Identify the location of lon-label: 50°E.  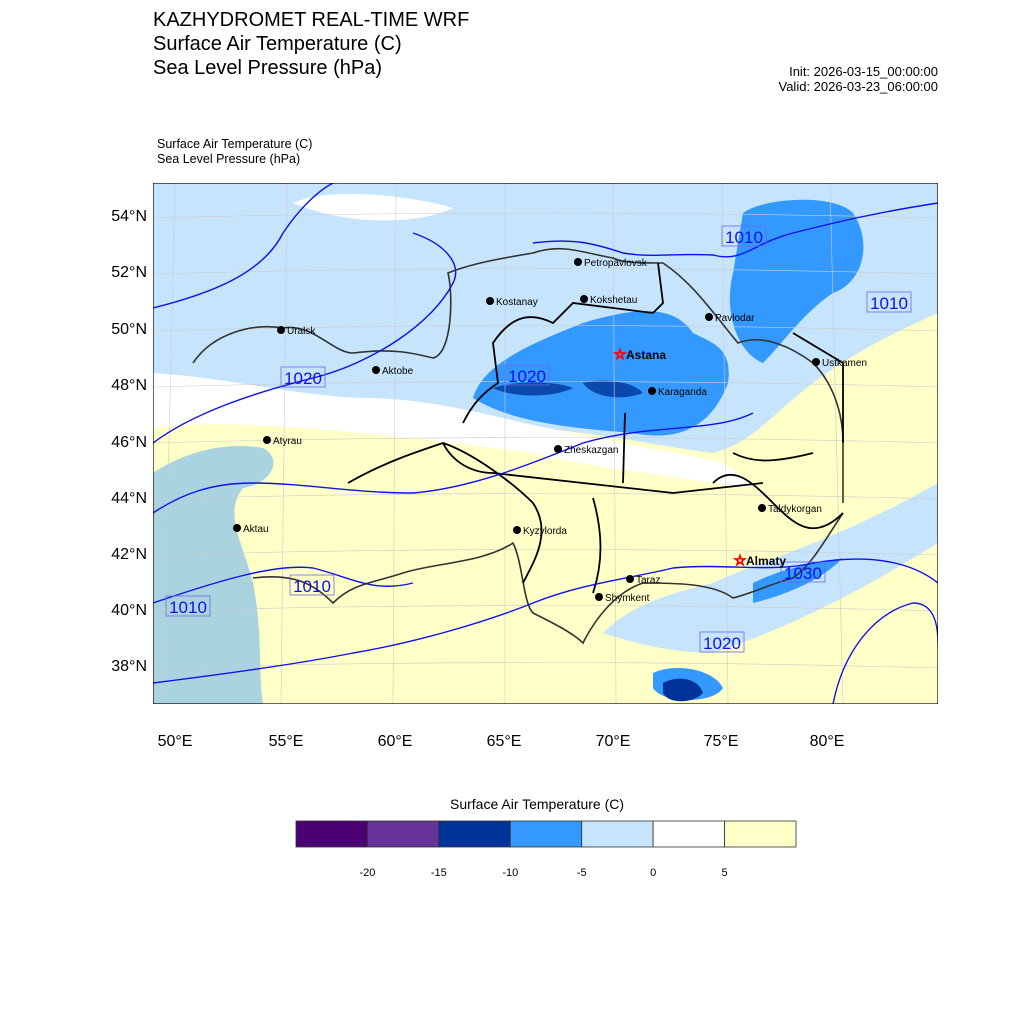
(175, 741).